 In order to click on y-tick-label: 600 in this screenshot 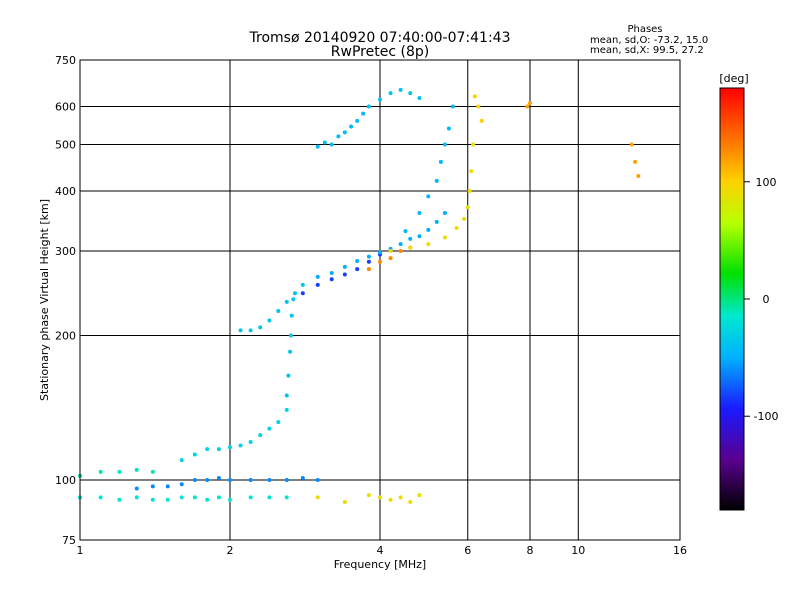, I will do `click(65, 107)`.